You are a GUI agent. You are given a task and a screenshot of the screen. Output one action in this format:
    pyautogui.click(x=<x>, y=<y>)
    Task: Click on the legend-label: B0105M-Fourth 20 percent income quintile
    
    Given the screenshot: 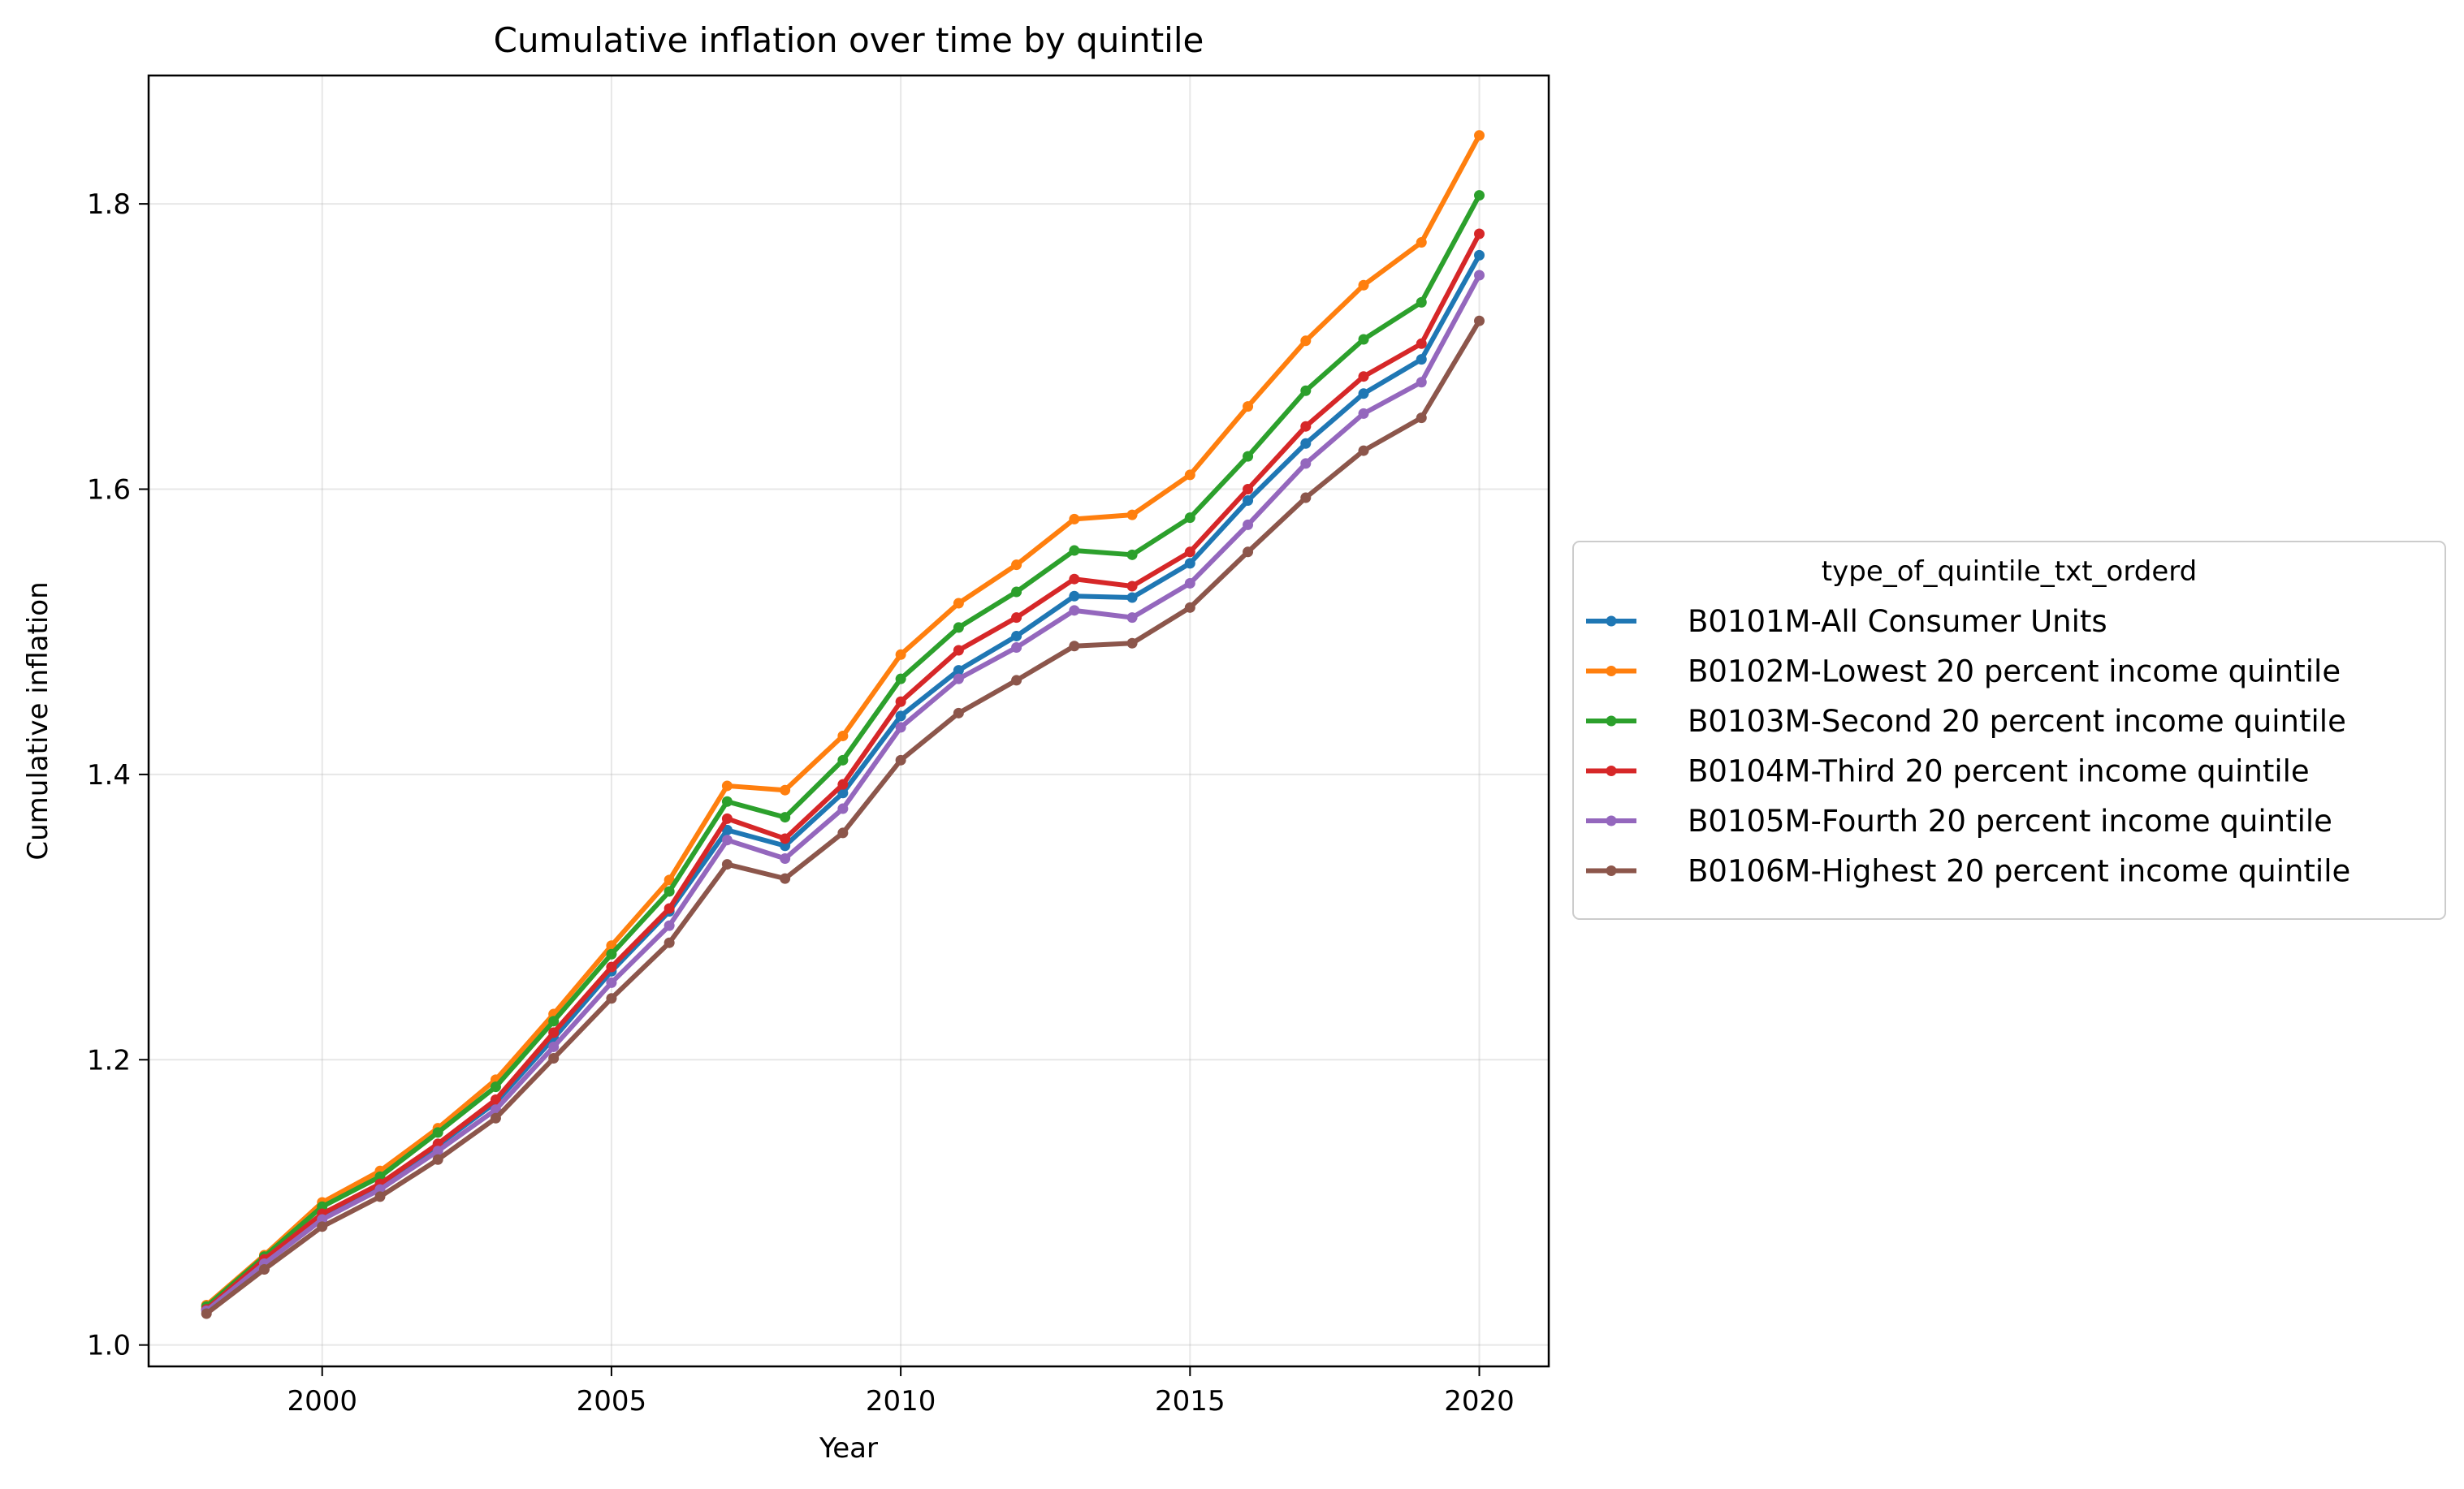 What is the action you would take?
    pyautogui.click(x=2010, y=821)
    